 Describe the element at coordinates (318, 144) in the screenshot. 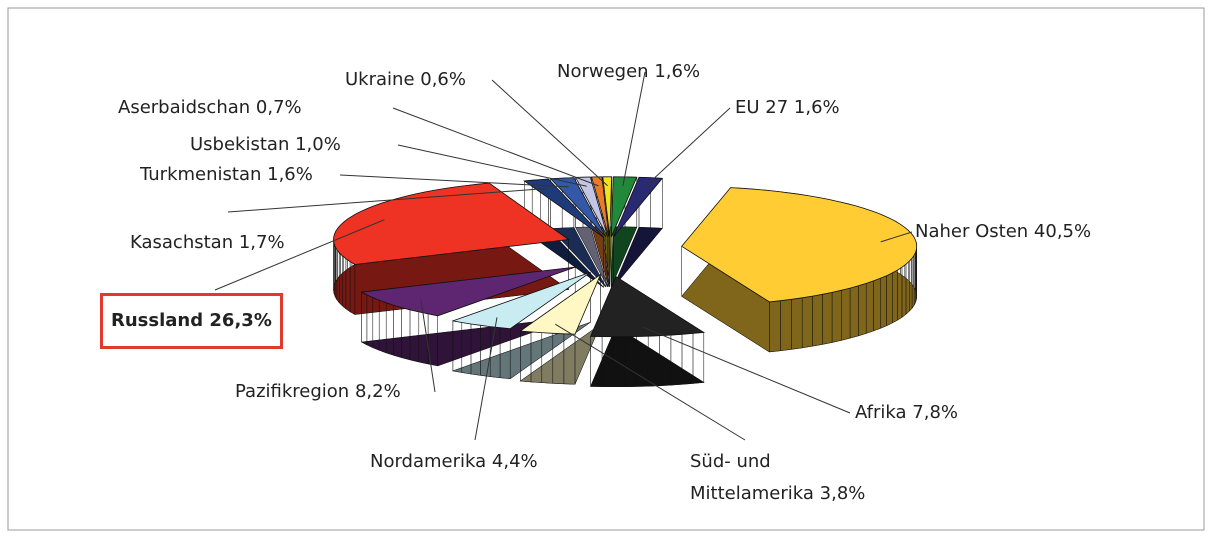

I see `value-label: 1,0%` at that location.